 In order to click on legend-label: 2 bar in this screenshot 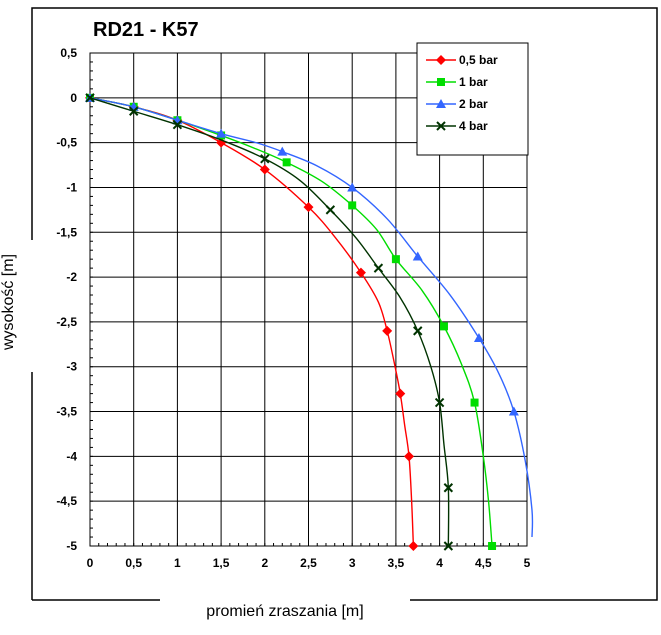, I will do `click(473, 104)`.